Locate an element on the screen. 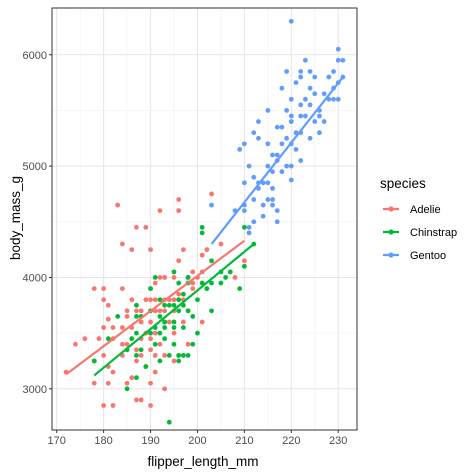 This screenshot has height=474, width=474. legend-key-point is located at coordinates (391, 232).